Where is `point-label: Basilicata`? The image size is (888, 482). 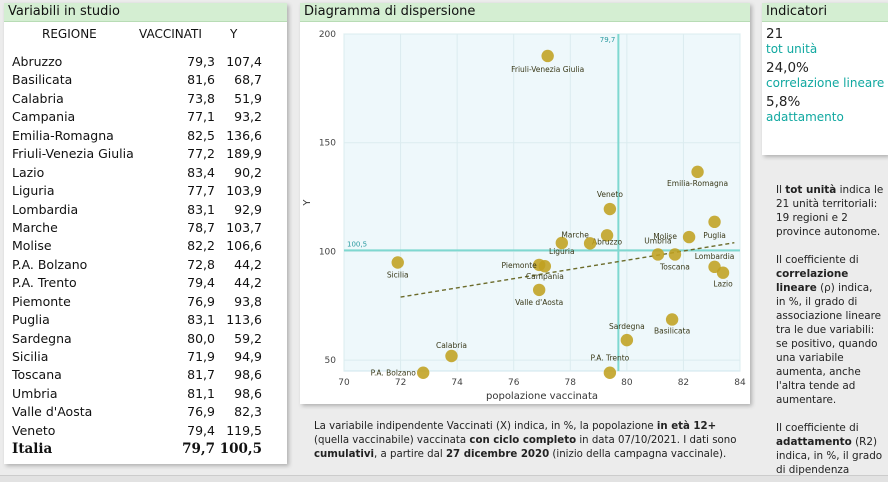
point-label: Basilicata is located at coordinates (672, 330).